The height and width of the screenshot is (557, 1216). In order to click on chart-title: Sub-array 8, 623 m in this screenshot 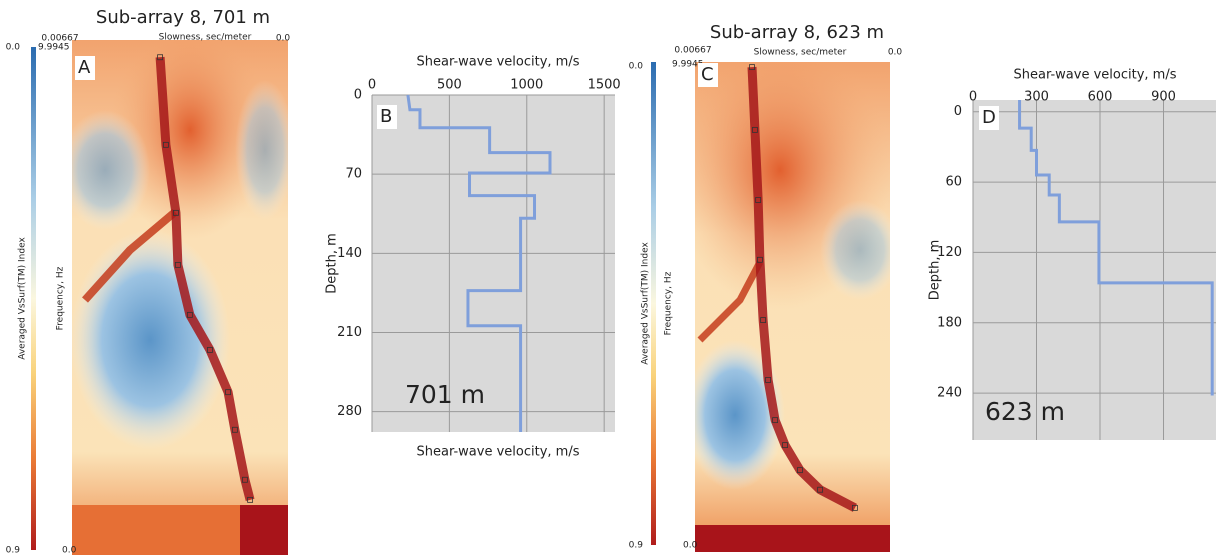, I will do `click(797, 32)`.